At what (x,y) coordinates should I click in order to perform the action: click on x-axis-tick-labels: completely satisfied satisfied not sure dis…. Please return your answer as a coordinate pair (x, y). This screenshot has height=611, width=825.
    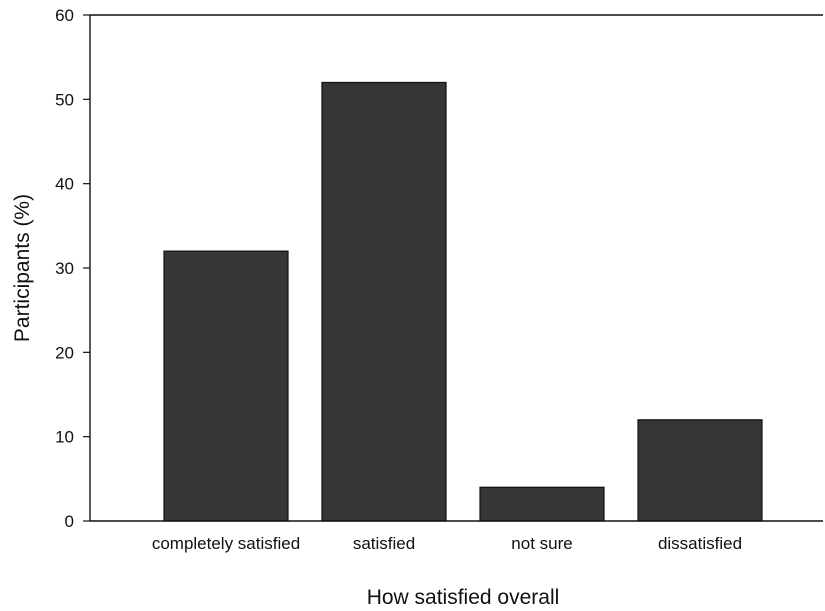
    Looking at the image, I should click on (447, 543).